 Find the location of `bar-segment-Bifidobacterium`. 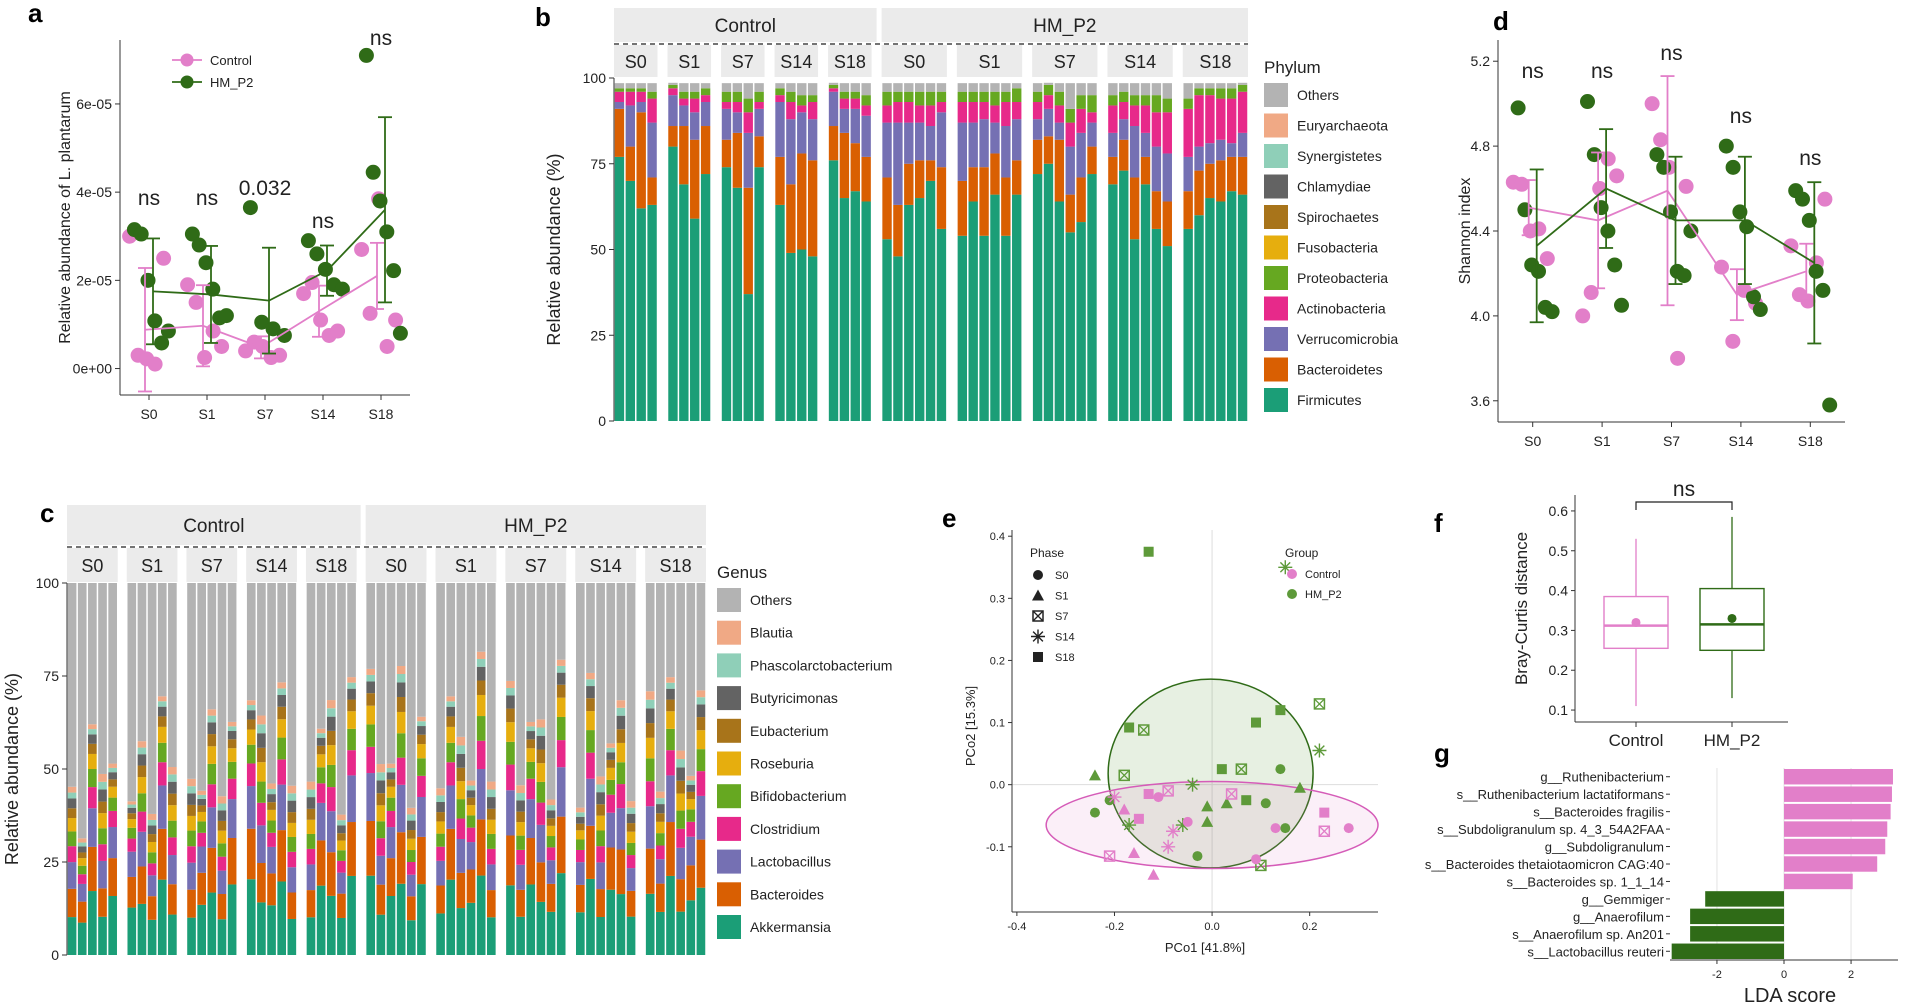

bar-segment-Bifidobacterium is located at coordinates (351, 739).